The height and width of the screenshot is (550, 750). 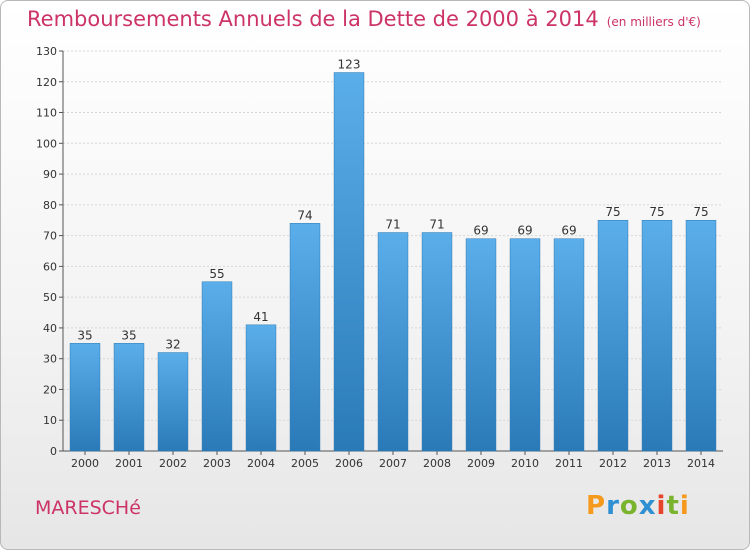 What do you see at coordinates (657, 335) in the screenshot?
I see `bar-2013` at bounding box center [657, 335].